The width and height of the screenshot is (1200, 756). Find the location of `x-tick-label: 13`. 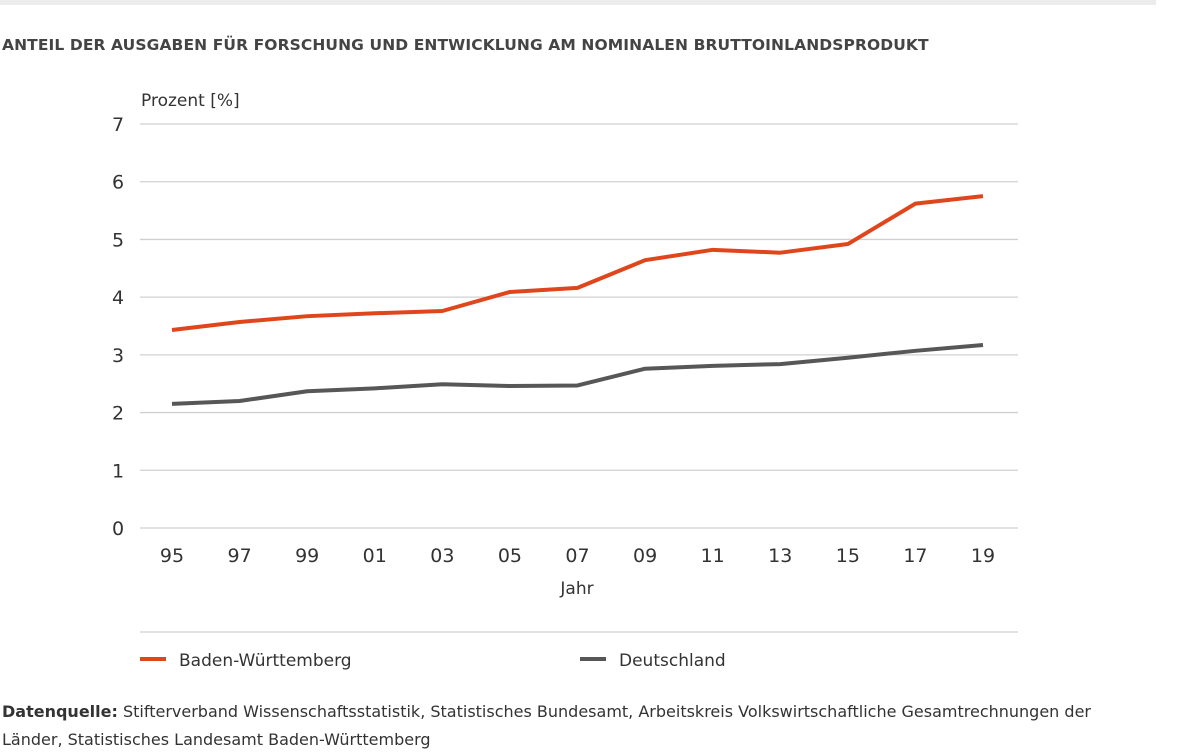

x-tick-label: 13 is located at coordinates (780, 556).